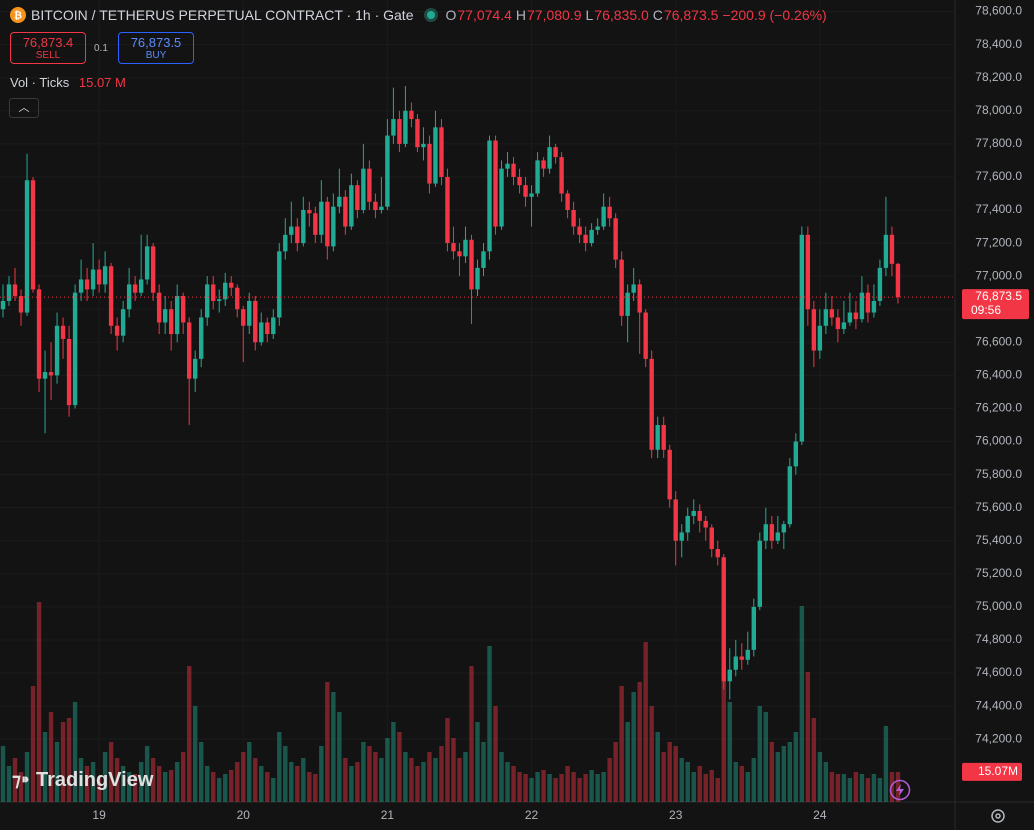  What do you see at coordinates (998, 606) in the screenshot?
I see `y-tick-label: 75,000.0` at bounding box center [998, 606].